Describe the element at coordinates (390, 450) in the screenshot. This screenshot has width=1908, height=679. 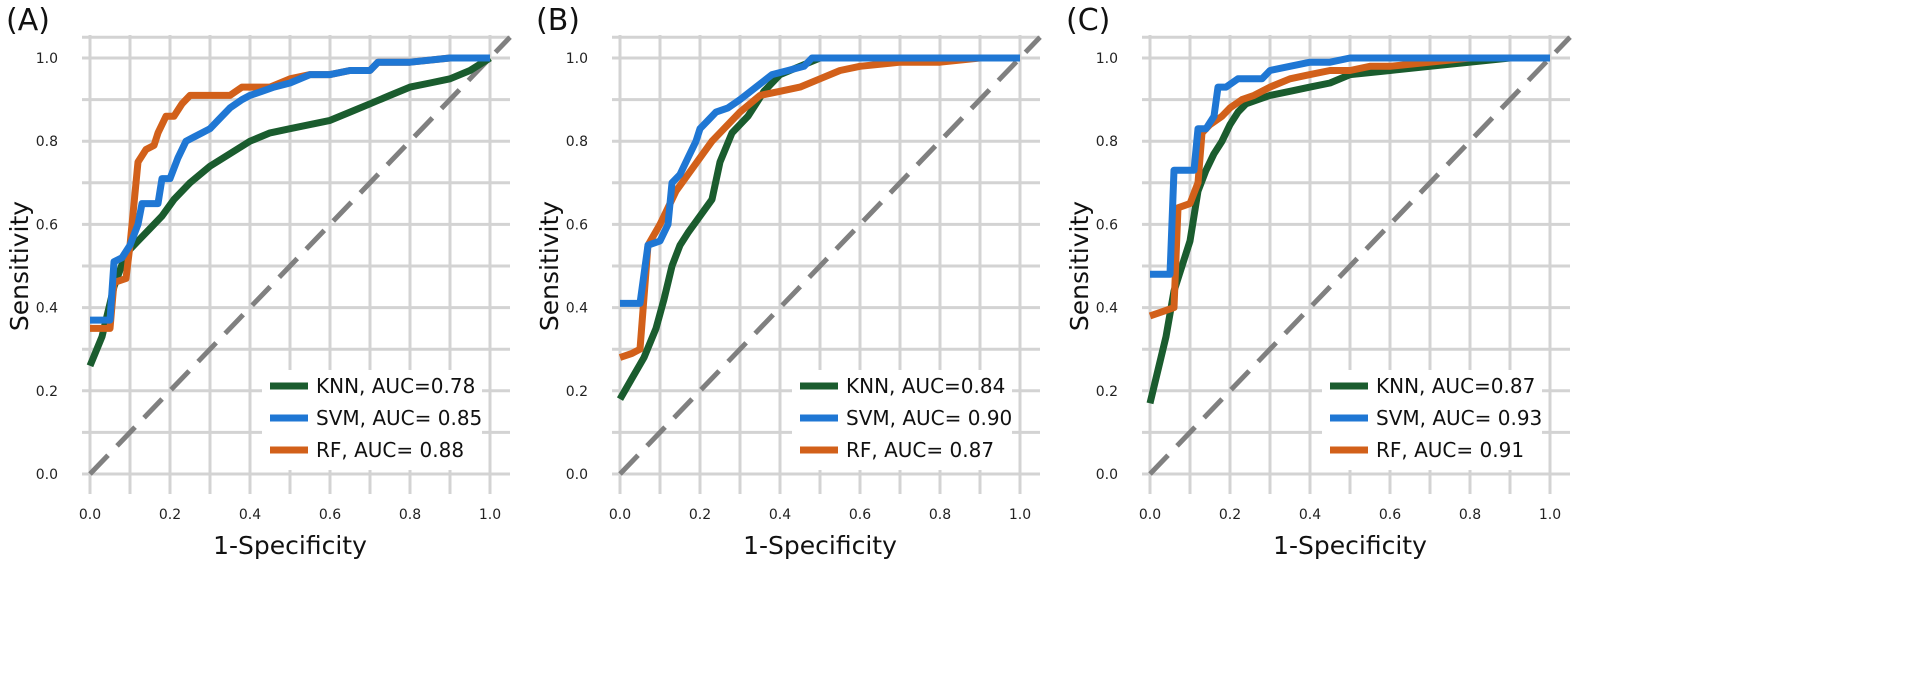
I see `legend-label-rf: RF, AUC= 0.88` at that location.